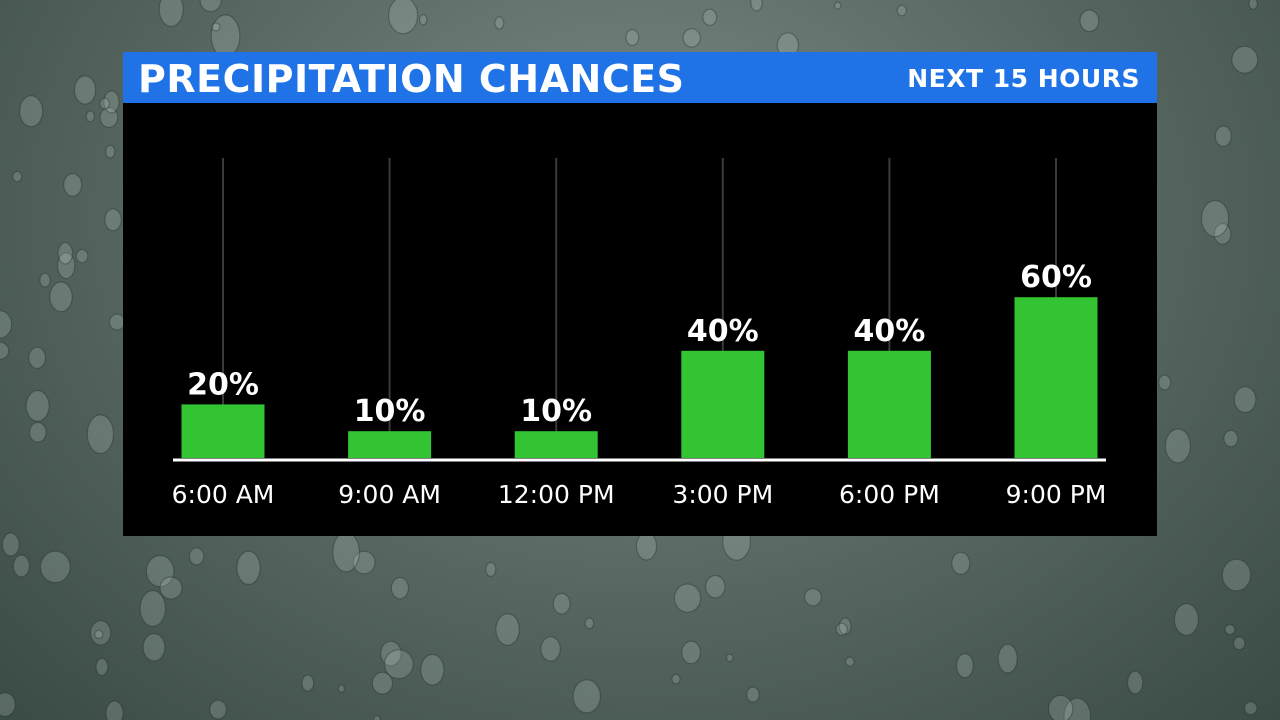 This screenshot has height=720, width=1280. I want to click on title-bar: PRECIPITATION CHANCES NEXT 15 HOURS, so click(640, 77).